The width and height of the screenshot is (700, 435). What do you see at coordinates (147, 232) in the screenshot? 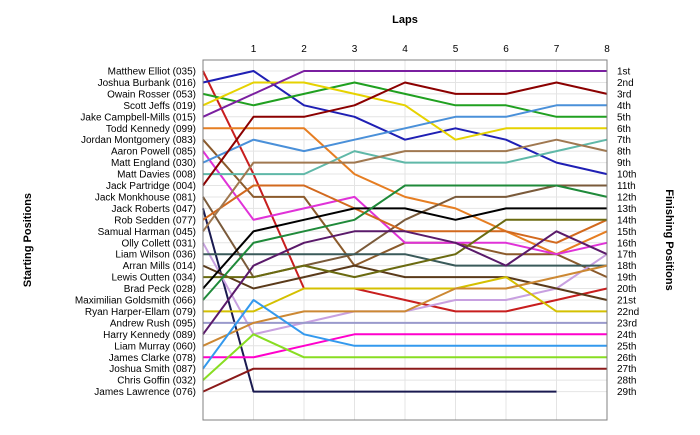
I see `driver-label: Samual Harman (045)` at bounding box center [147, 232].